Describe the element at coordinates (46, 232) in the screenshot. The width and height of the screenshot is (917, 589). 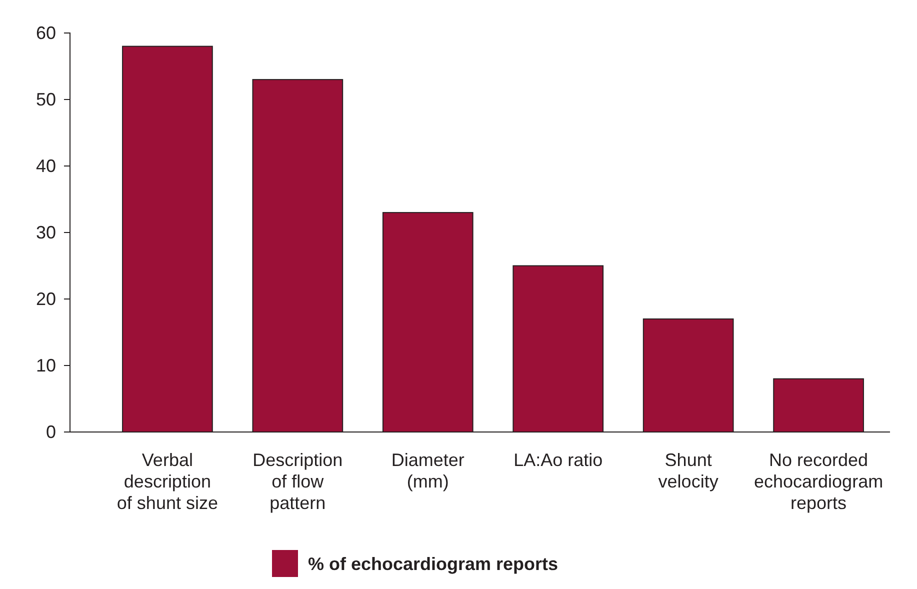
I see `y-tick-label: 30` at that location.